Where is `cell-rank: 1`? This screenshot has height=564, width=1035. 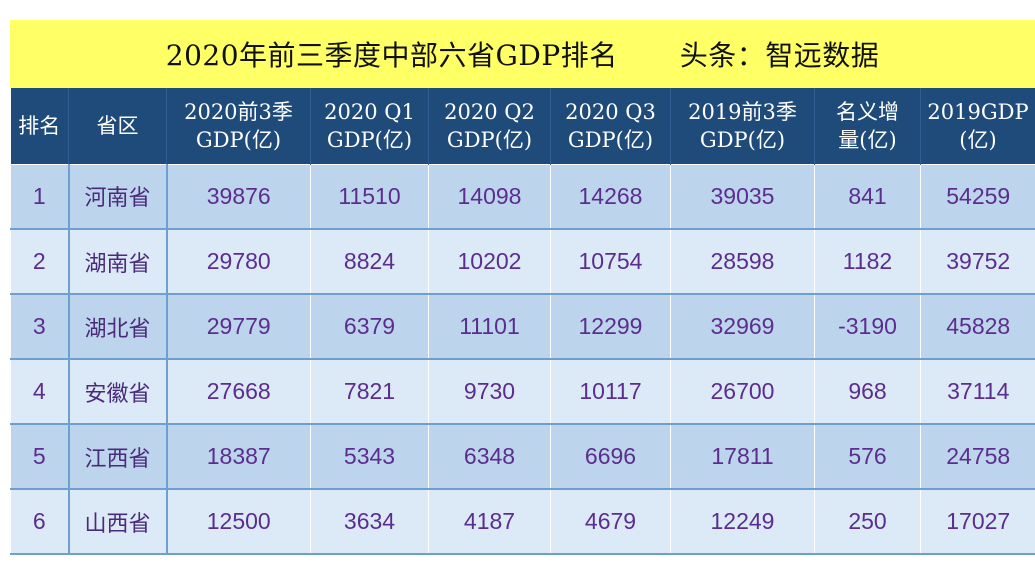 cell-rank: 1 is located at coordinates (40, 196).